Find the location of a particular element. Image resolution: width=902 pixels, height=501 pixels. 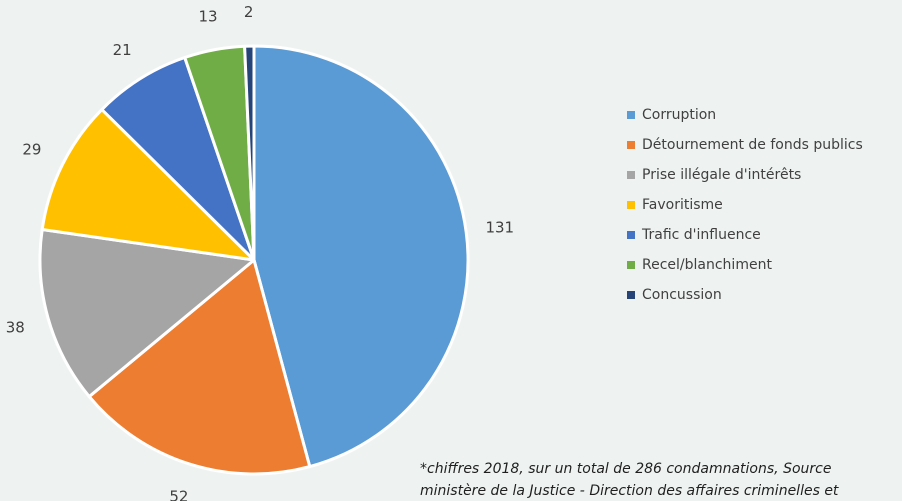

data-label-recel-blanchiment: 13 is located at coordinates (207, 16).